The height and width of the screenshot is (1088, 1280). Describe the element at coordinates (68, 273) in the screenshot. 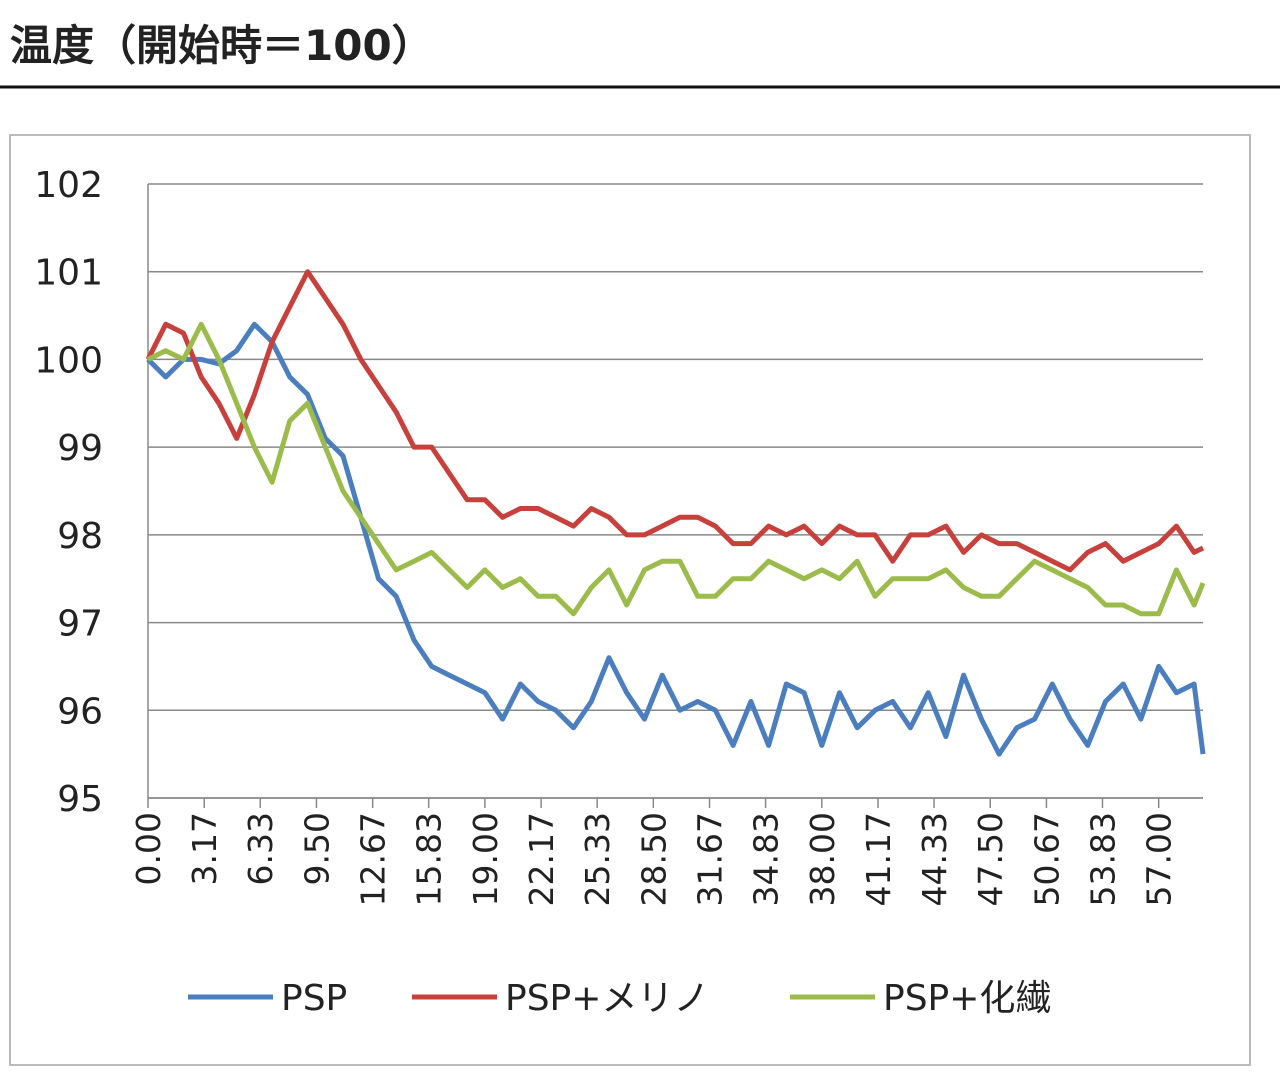

I see `y-tick-label: 101` at that location.